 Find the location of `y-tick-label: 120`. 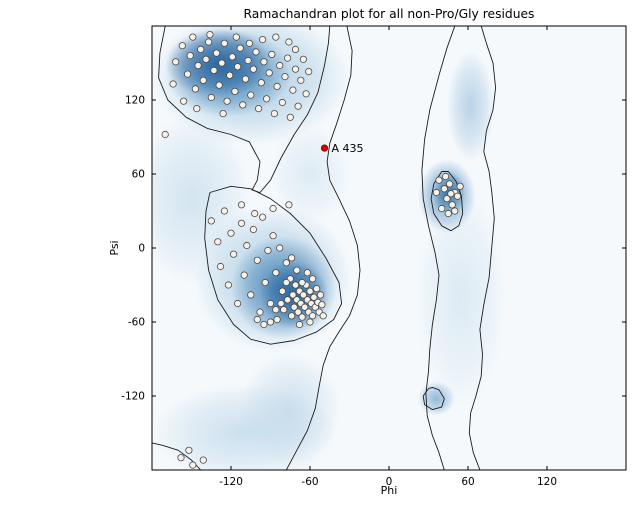

y-tick-label: 120 is located at coordinates (135, 101).